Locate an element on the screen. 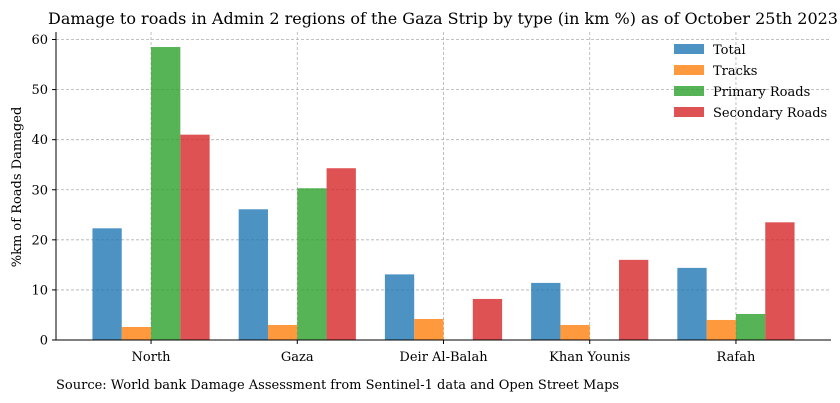  x-tick-label: Rafah is located at coordinates (736, 357).